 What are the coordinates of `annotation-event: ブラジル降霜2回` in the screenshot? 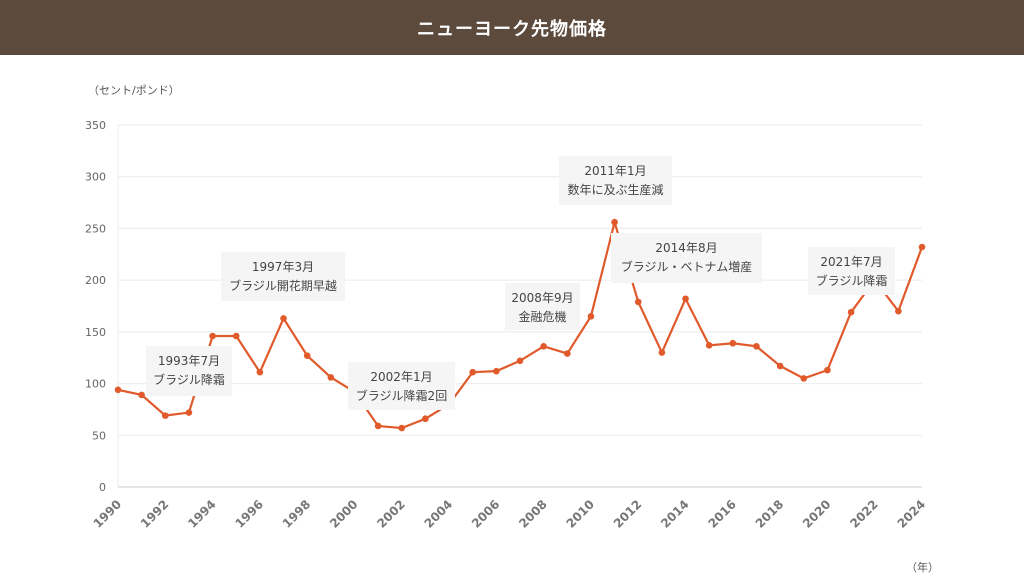 It's located at (401, 395).